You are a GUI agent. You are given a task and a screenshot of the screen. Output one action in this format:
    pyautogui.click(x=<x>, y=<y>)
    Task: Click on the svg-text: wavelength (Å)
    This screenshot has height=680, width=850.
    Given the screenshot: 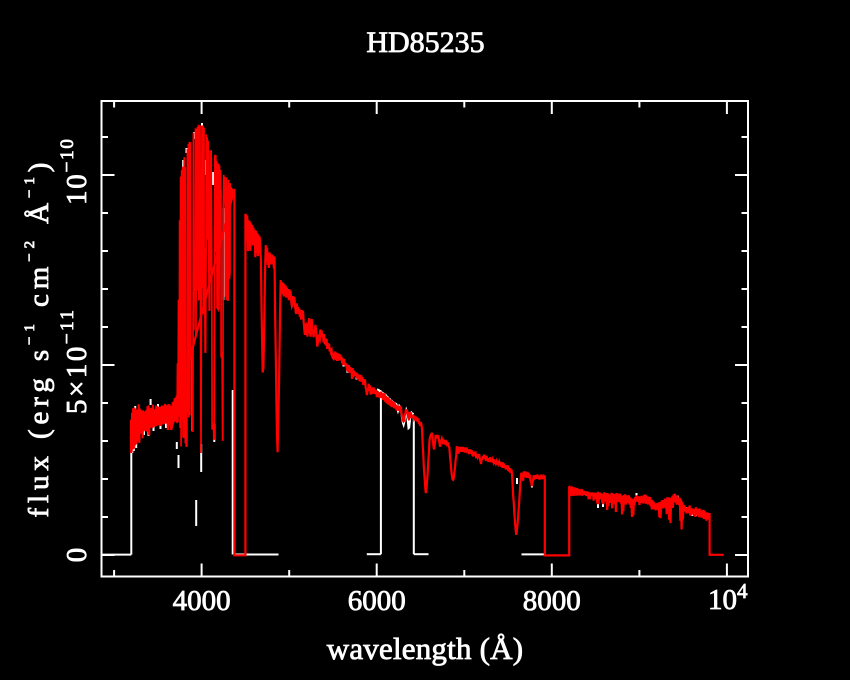 What is the action you would take?
    pyautogui.click(x=425, y=648)
    